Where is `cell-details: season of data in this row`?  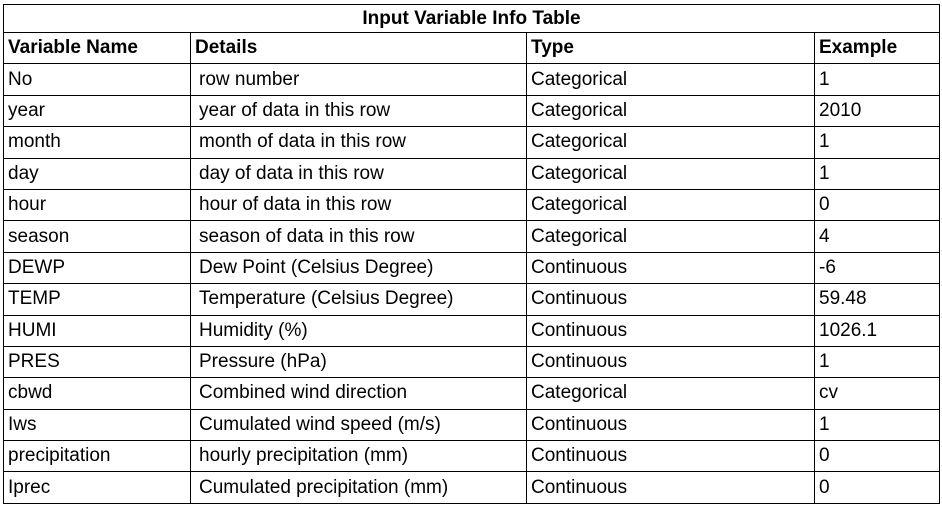 cell-details: season of data in this row is located at coordinates (358, 236).